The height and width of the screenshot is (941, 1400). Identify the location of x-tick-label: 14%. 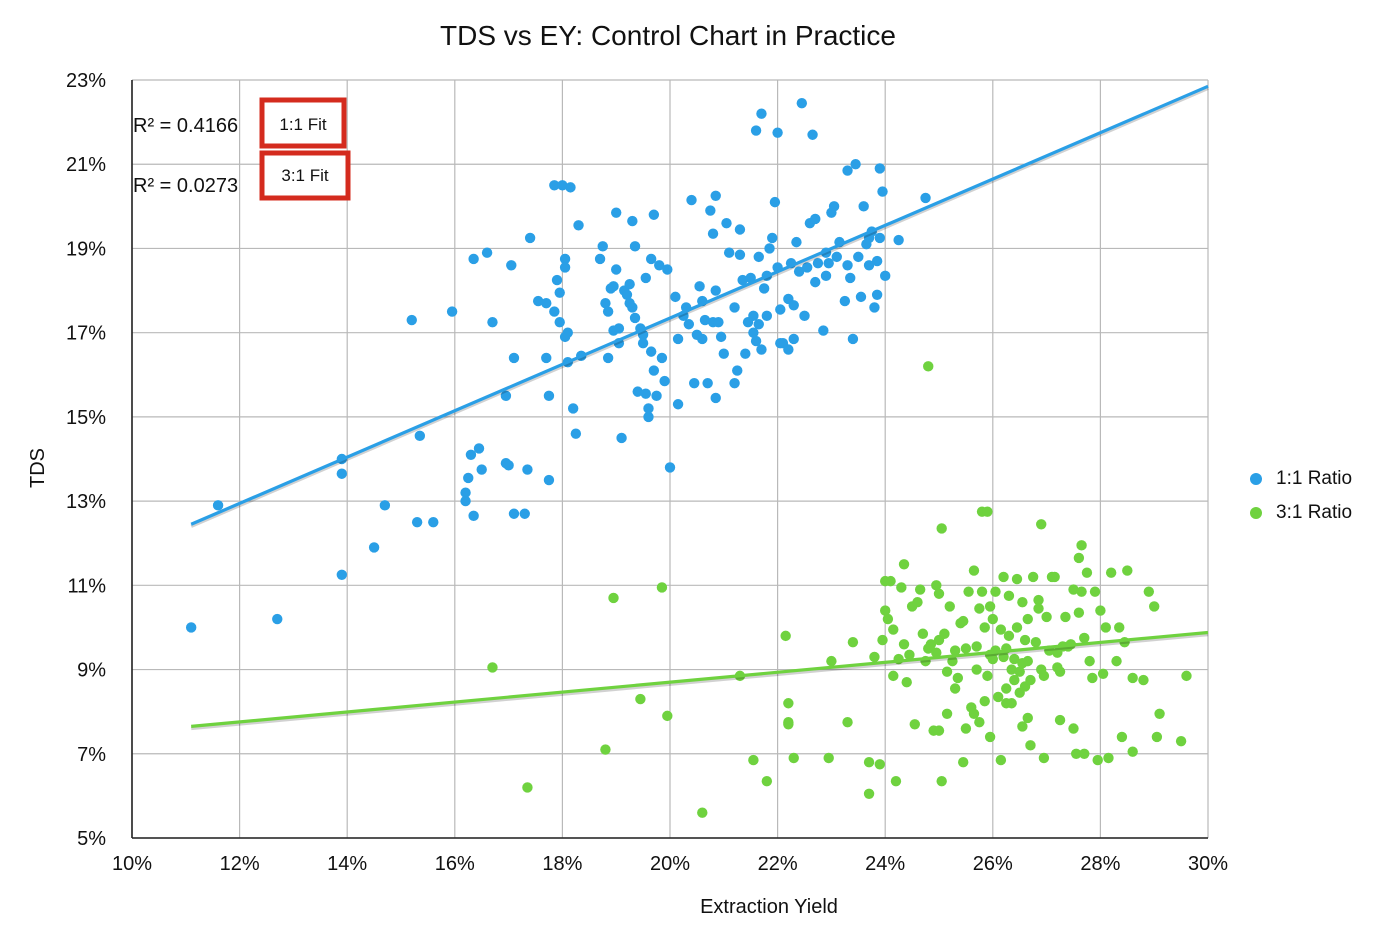
(347, 864).